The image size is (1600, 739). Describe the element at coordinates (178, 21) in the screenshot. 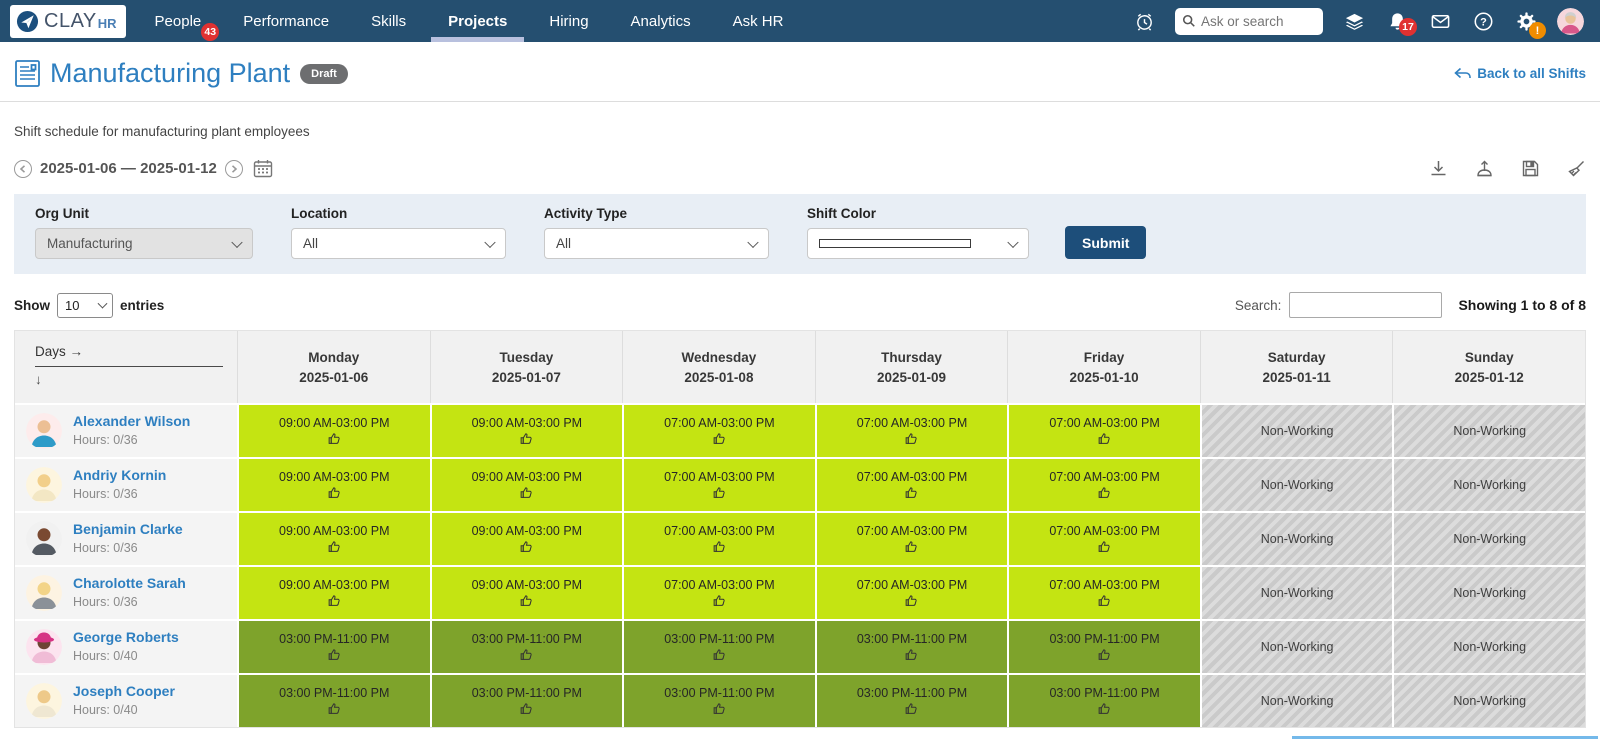

I see `nav-item-people: People 43` at that location.